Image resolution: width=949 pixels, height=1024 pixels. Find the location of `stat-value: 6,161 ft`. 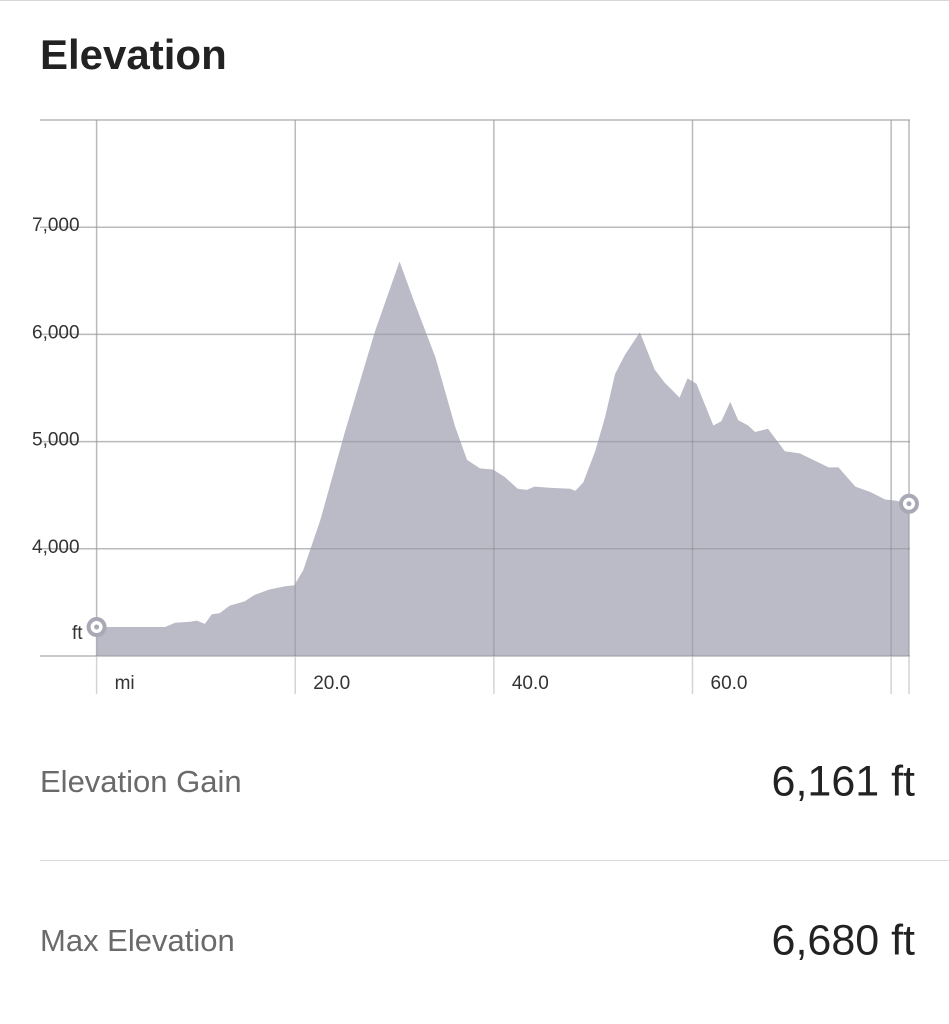

stat-value: 6,161 ft is located at coordinates (843, 781).